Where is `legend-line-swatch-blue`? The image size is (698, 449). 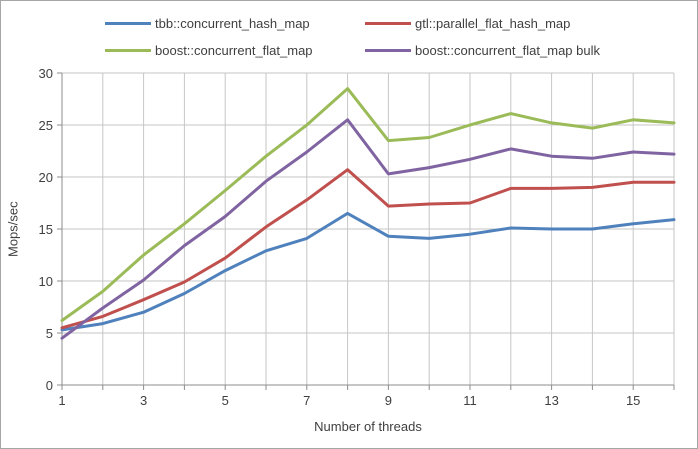 legend-line-swatch-blue is located at coordinates (128, 23).